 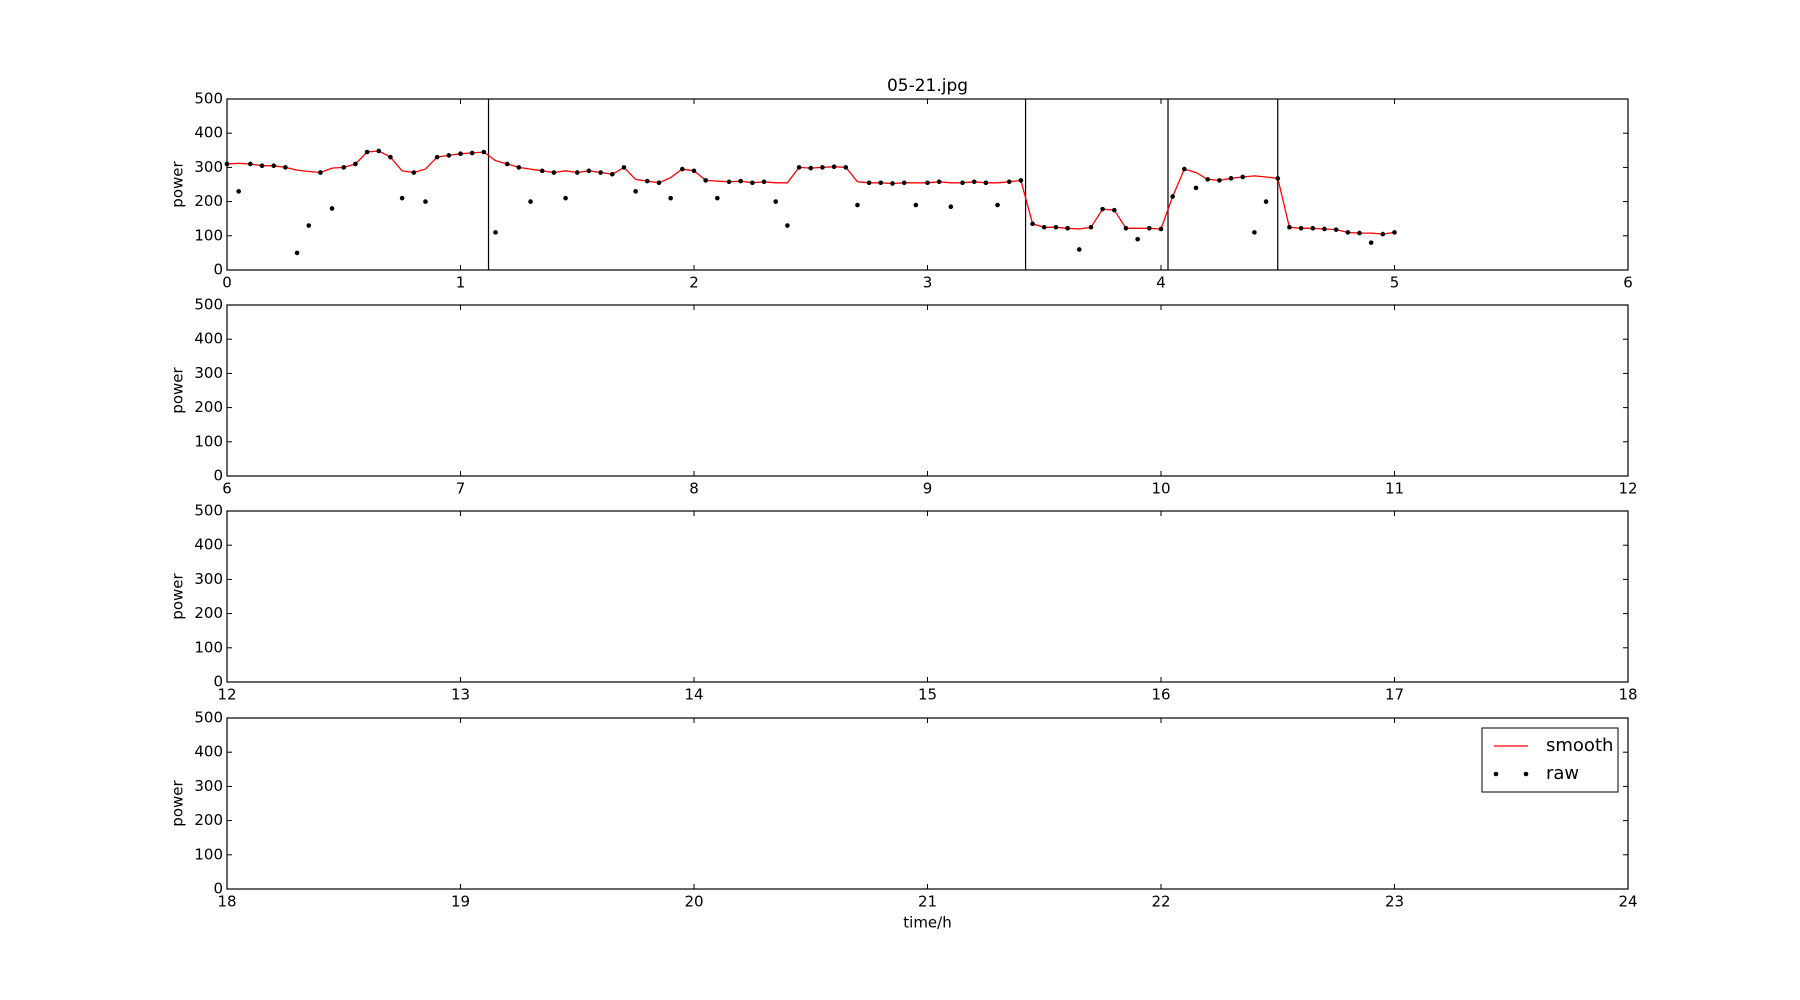 What do you see at coordinates (1161, 283) in the screenshot?
I see `x-tick-label: 4` at bounding box center [1161, 283].